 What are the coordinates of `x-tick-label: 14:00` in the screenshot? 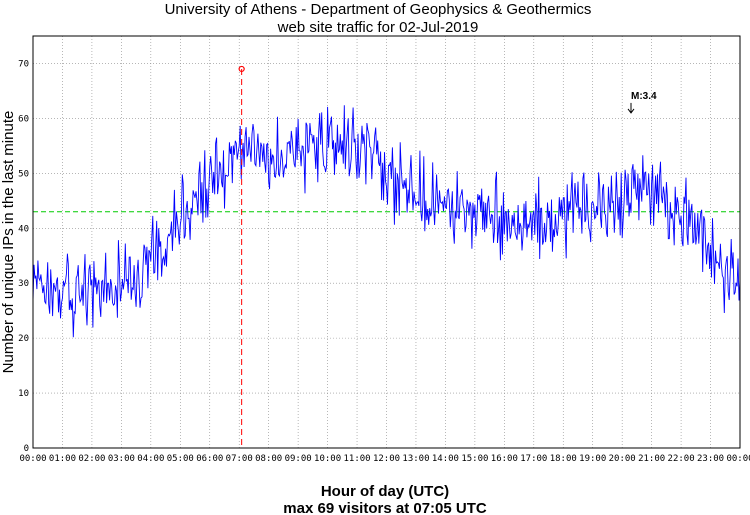 It's located at (445, 459).